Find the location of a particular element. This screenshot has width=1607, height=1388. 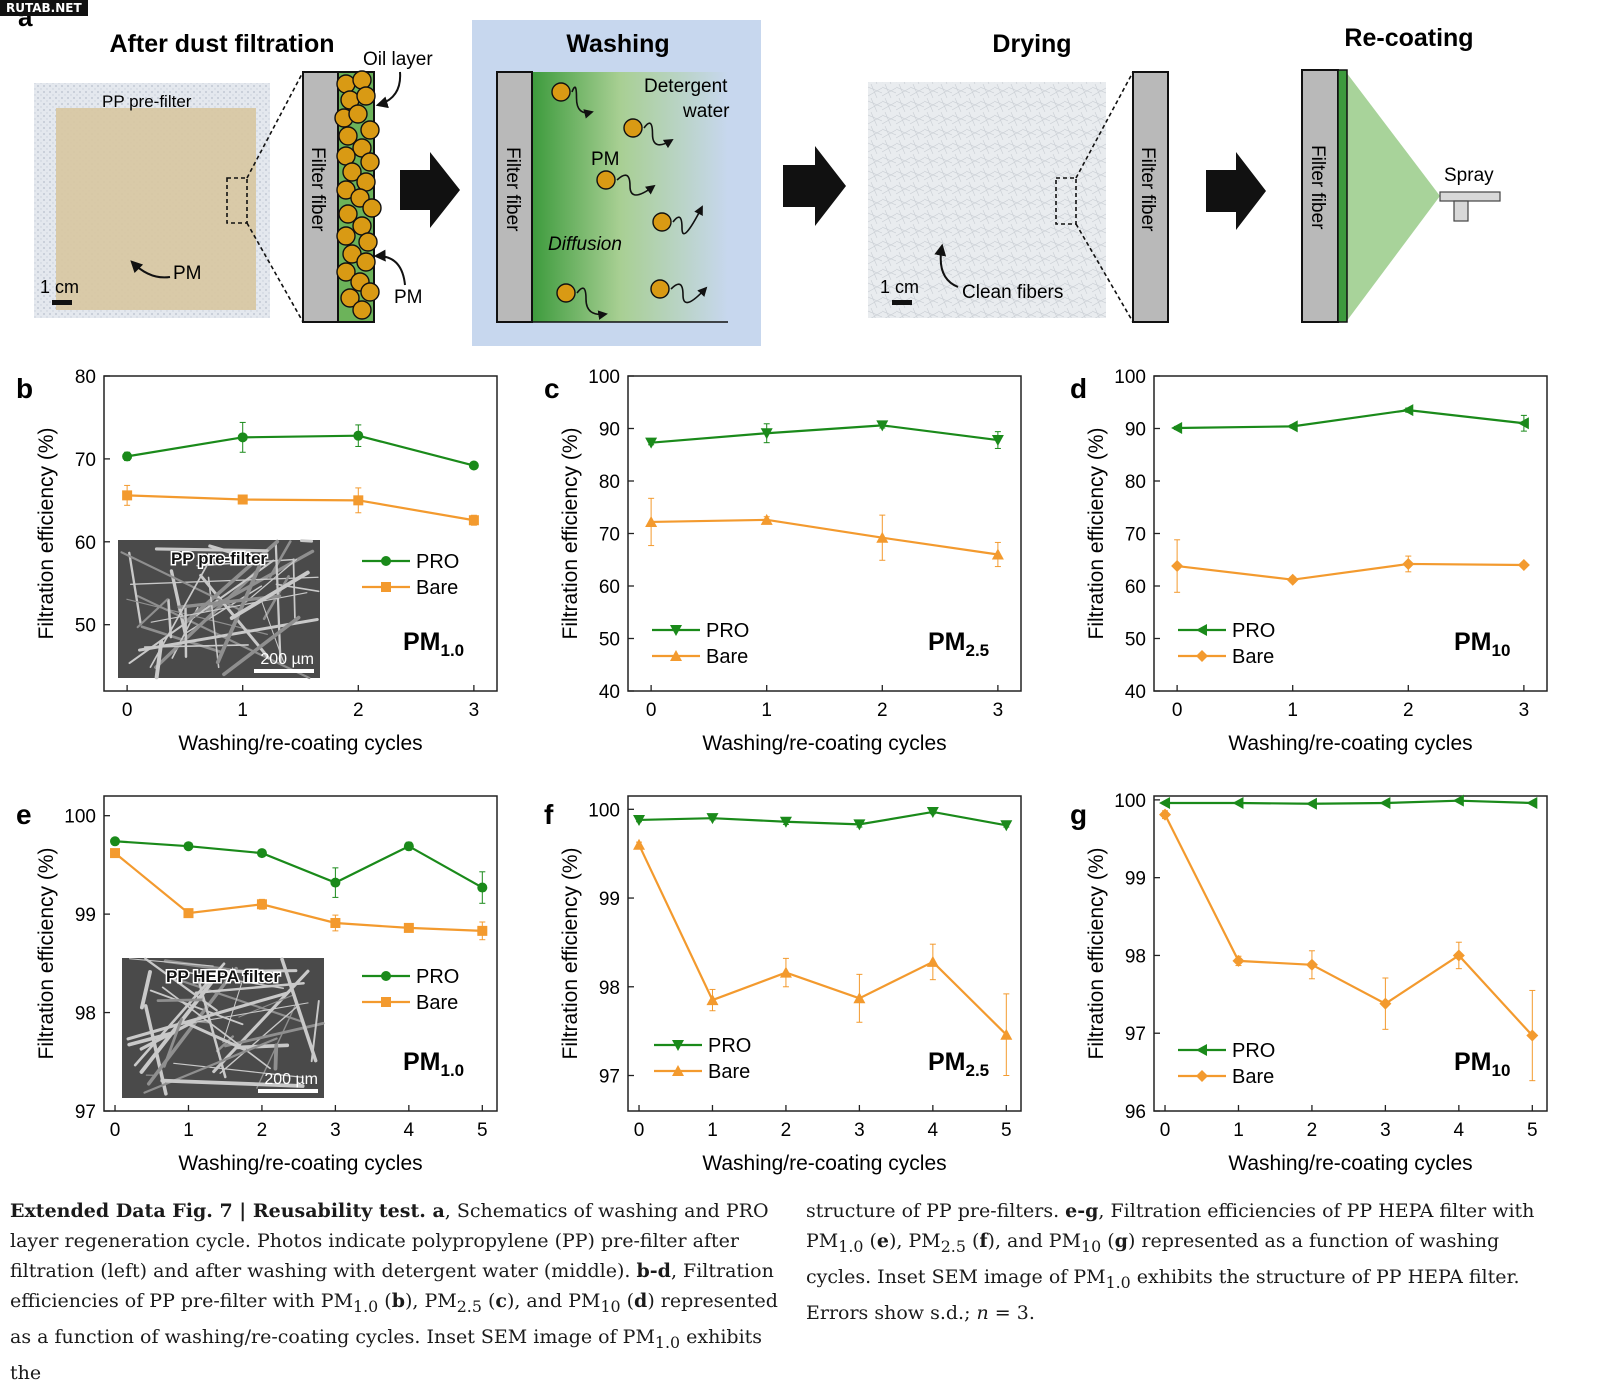

panel-letter: f is located at coordinates (549, 814).